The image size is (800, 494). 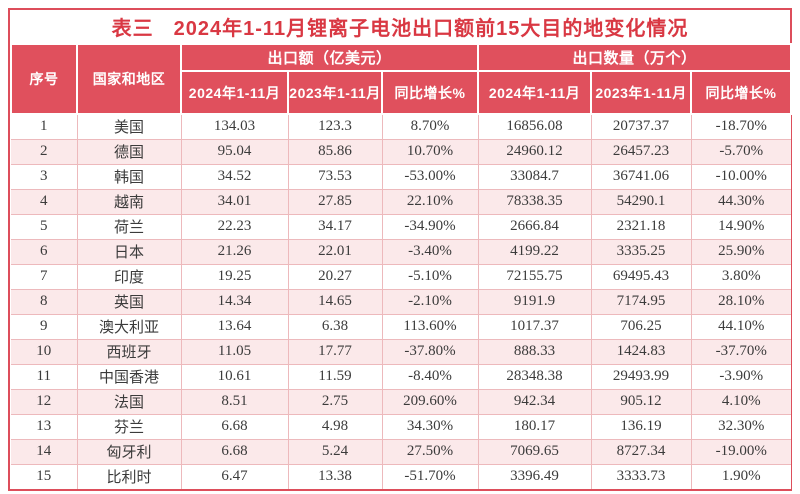 What do you see at coordinates (430, 376) in the screenshot?
I see `cell-value-yoy: -8.40%` at bounding box center [430, 376].